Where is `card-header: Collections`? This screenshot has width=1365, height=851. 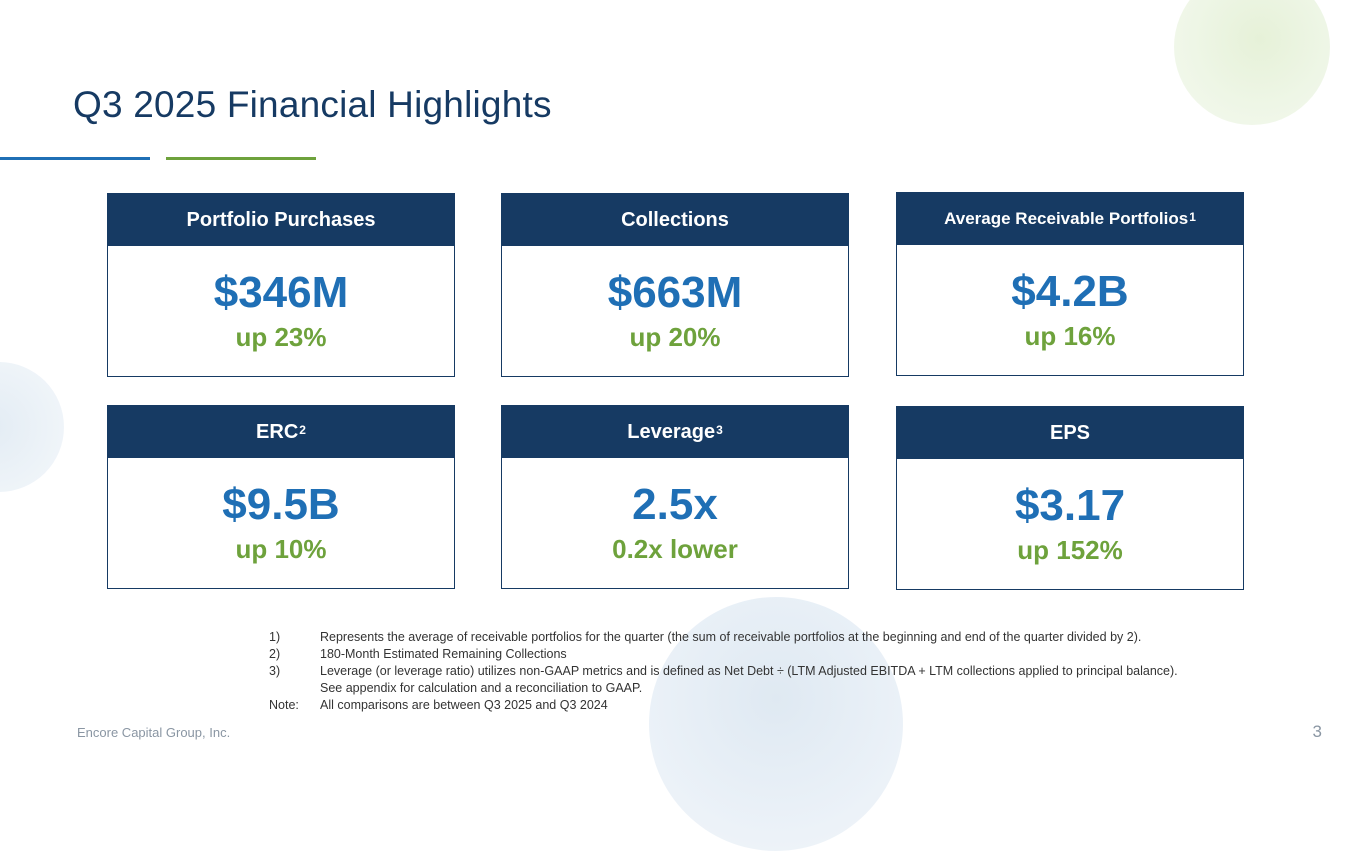 card-header: Collections is located at coordinates (675, 220).